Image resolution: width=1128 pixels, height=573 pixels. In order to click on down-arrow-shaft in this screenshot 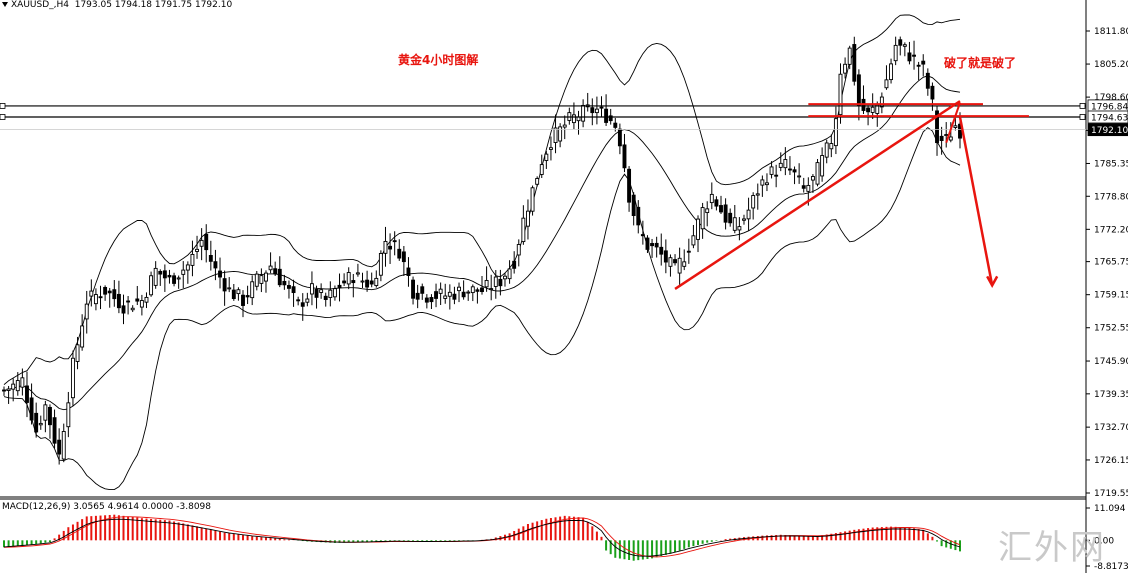, I will do `click(976, 201)`.